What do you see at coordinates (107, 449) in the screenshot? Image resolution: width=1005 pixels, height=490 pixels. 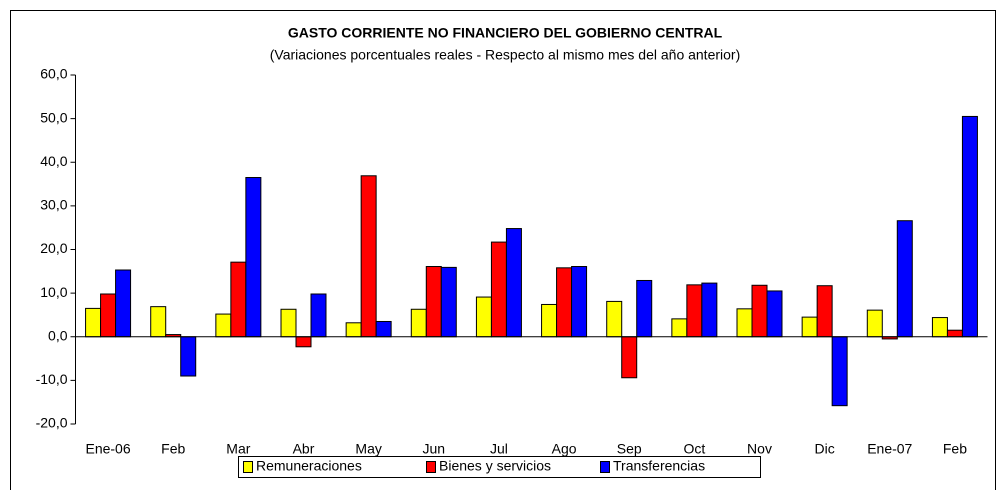 I see `x-tick-label: Ene-06` at bounding box center [107, 449].